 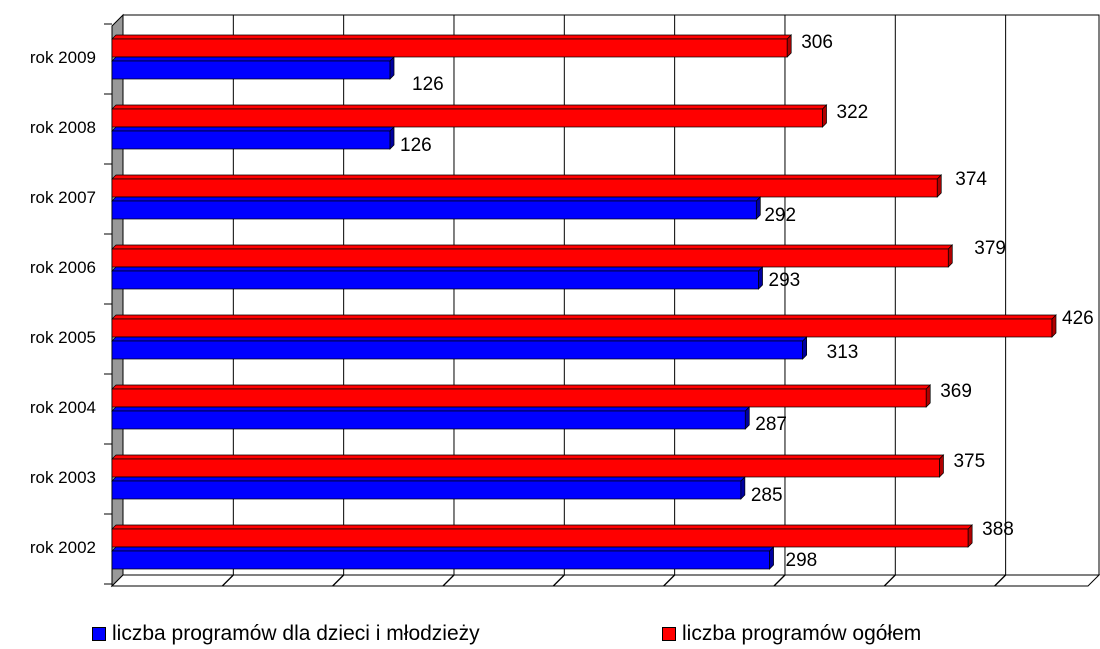 I want to click on legend-swatch-youth, so click(x=99, y=634).